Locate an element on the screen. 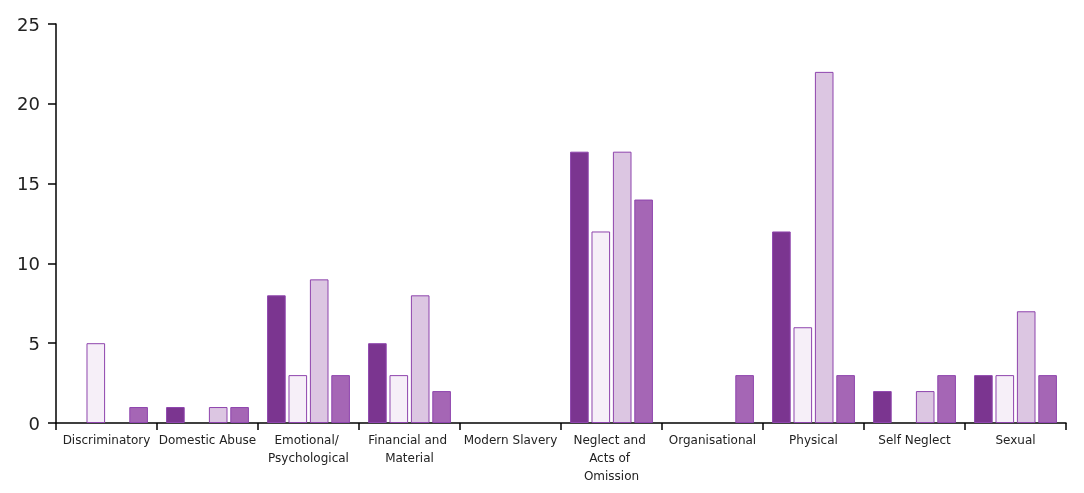 Image resolution: width=1084 pixels, height=493 pixels. y-tick-label: 5 is located at coordinates (34, 343).